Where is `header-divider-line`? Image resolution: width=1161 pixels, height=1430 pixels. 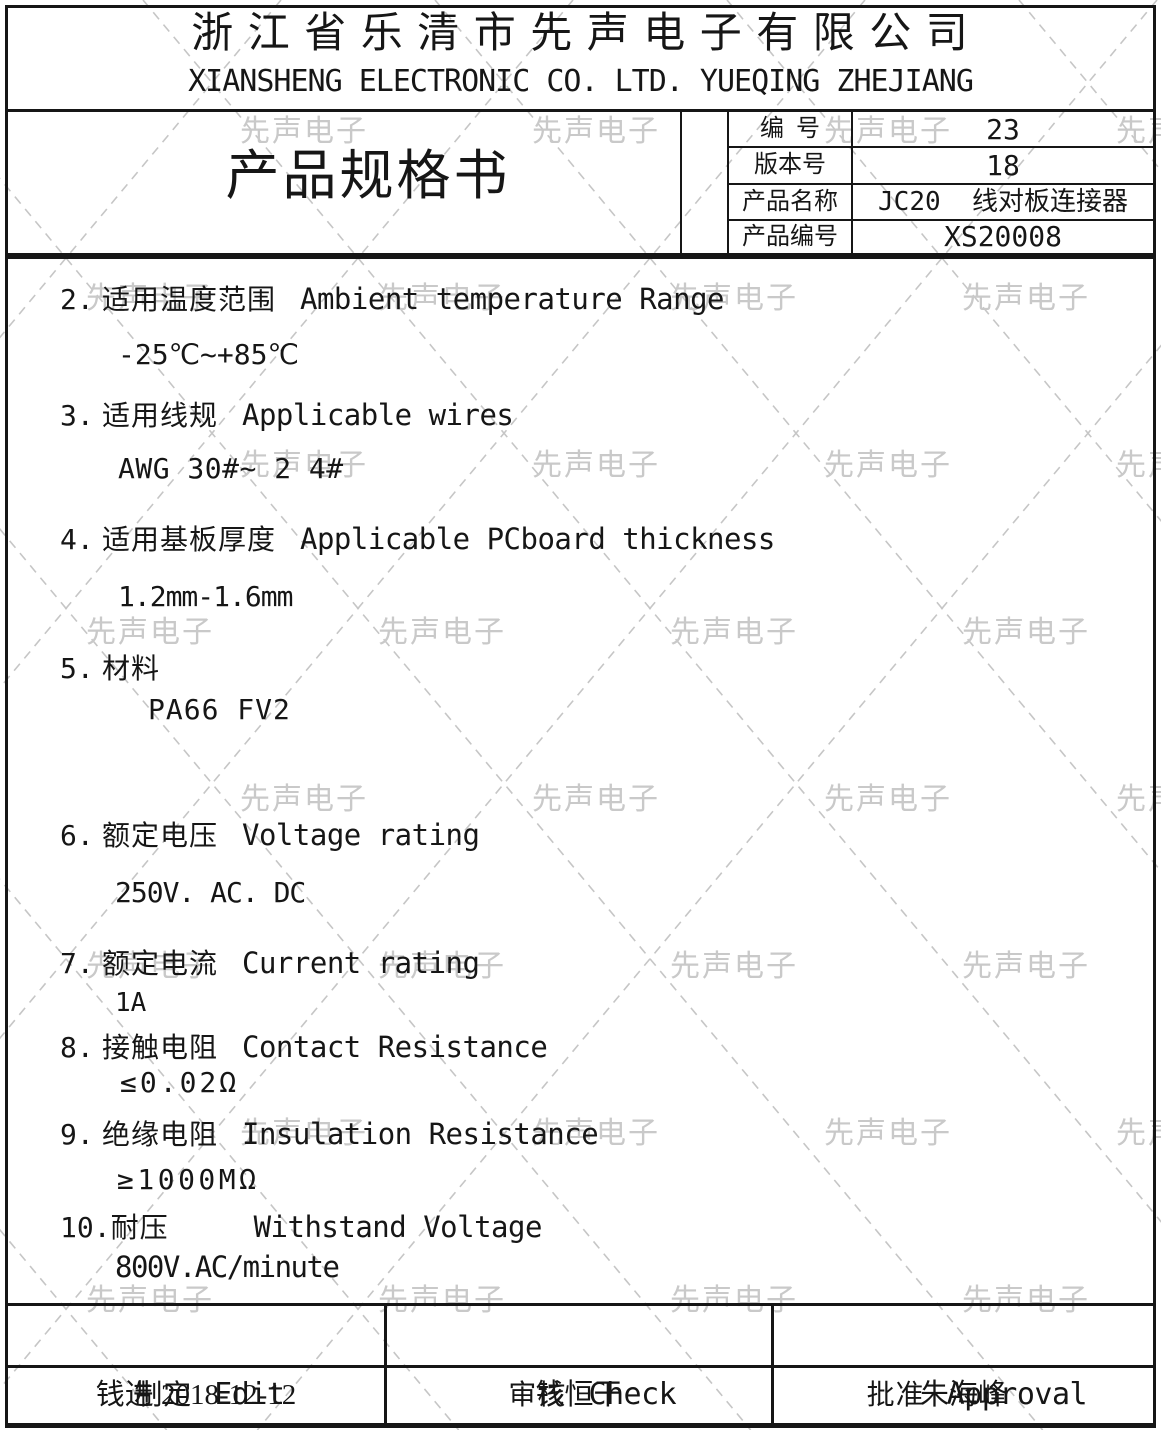
header-divider-line is located at coordinates (580, 110).